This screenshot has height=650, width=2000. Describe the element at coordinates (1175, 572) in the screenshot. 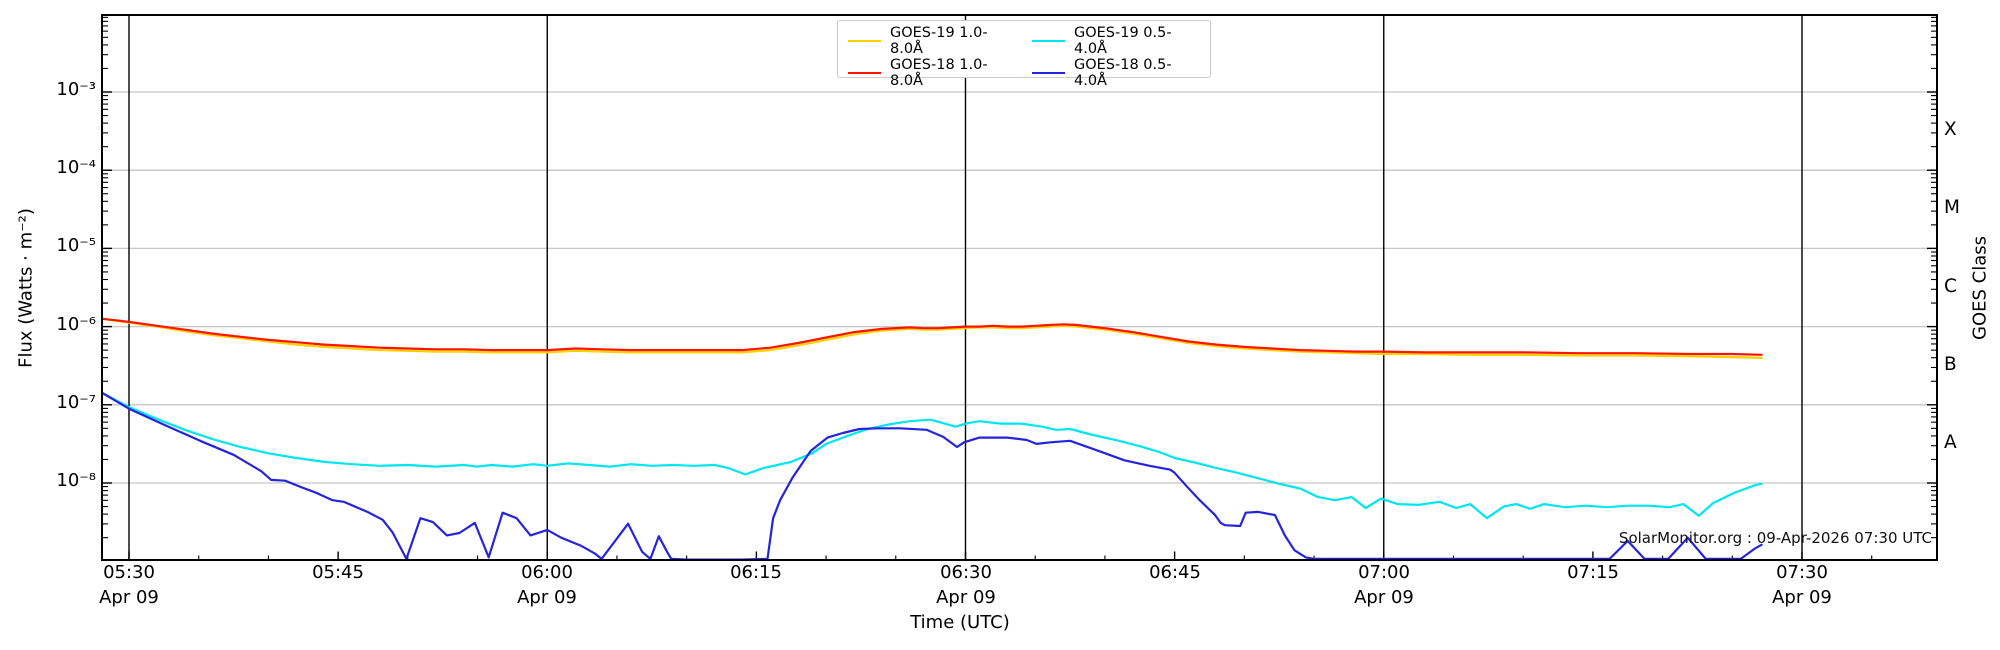

I see `x-tick-label: 06:45` at that location.